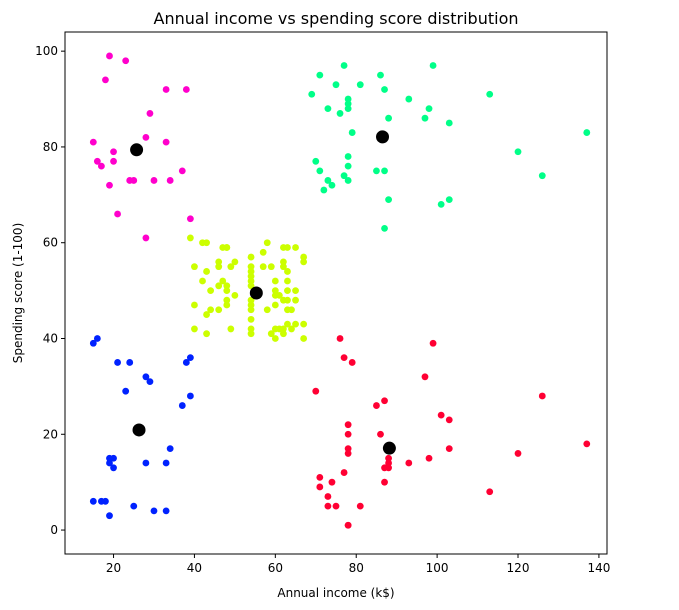 Image resolution: width=679 pixels, height=610 pixels. What do you see at coordinates (113, 568) in the screenshot?
I see `x-tick-label: 20` at bounding box center [113, 568].